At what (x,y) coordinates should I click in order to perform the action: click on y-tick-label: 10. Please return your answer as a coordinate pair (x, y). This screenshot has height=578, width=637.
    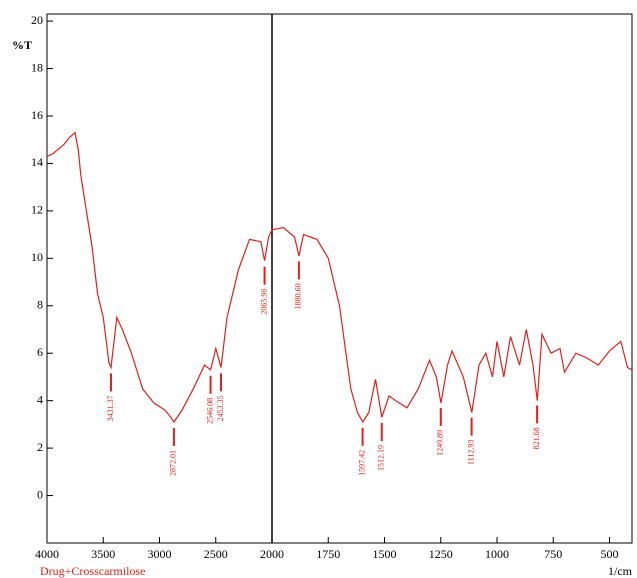
    Looking at the image, I should click on (37, 257).